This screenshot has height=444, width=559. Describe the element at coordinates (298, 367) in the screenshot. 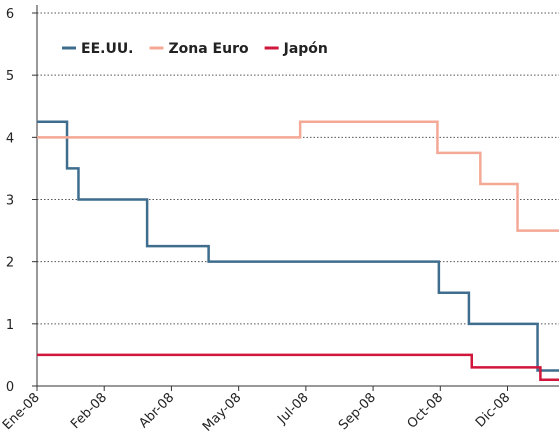

I see `series-line` at that location.